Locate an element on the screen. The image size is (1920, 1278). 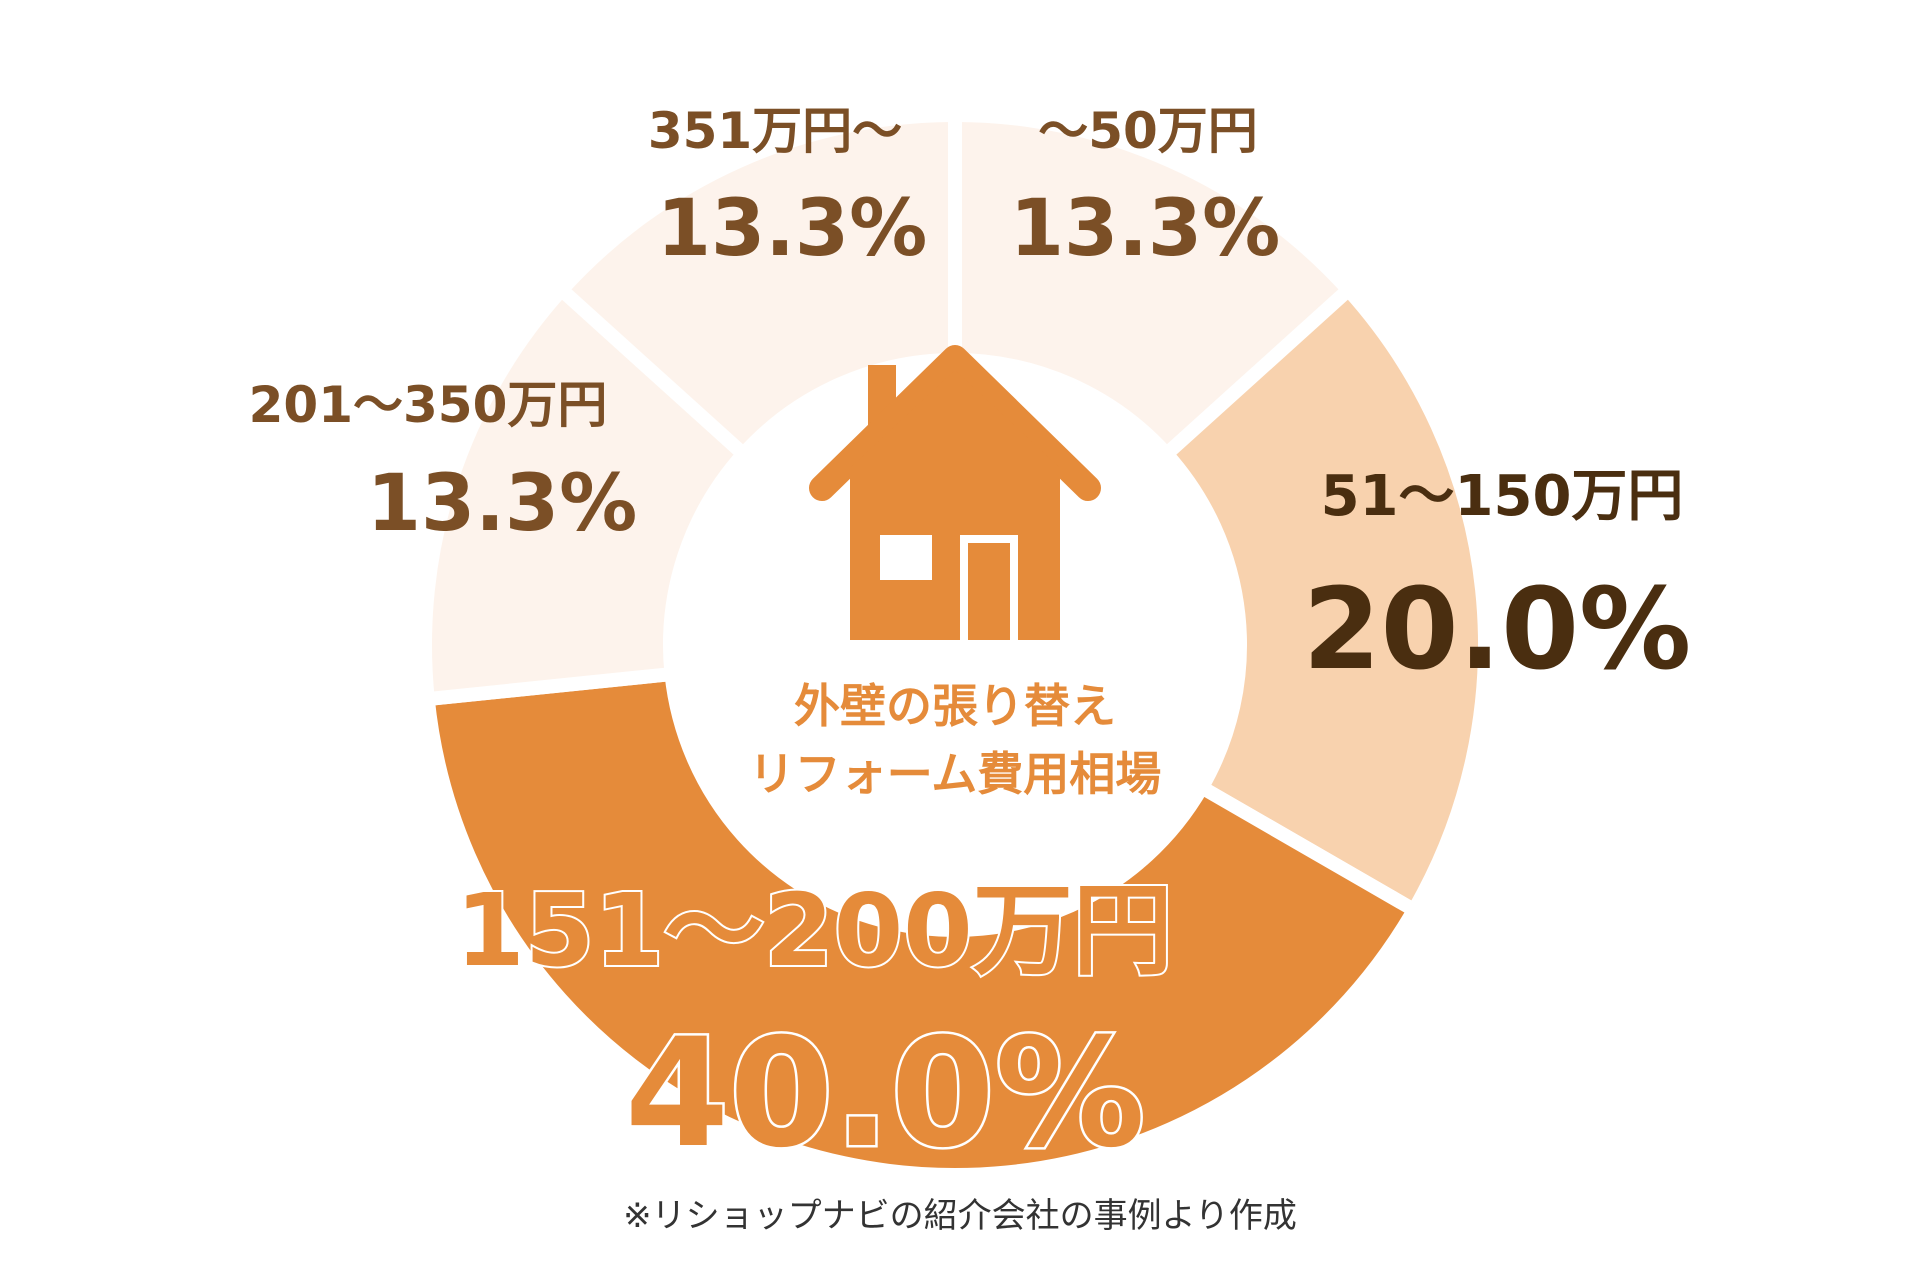
center-title-line2: リフォーム費用相場 is located at coordinates (955, 774).